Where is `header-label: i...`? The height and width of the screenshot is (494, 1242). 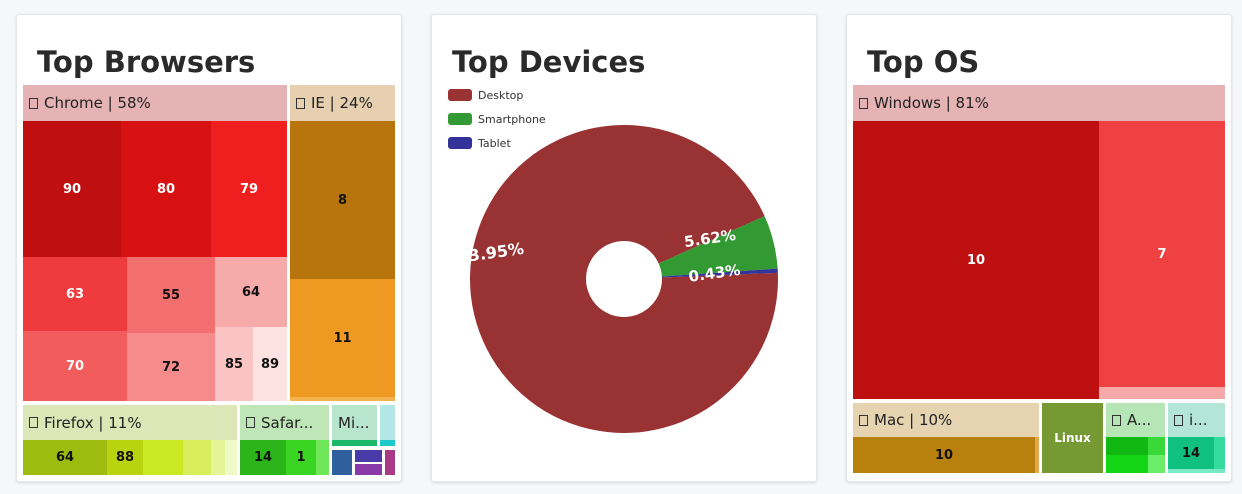 header-label: i... is located at coordinates (1198, 420).